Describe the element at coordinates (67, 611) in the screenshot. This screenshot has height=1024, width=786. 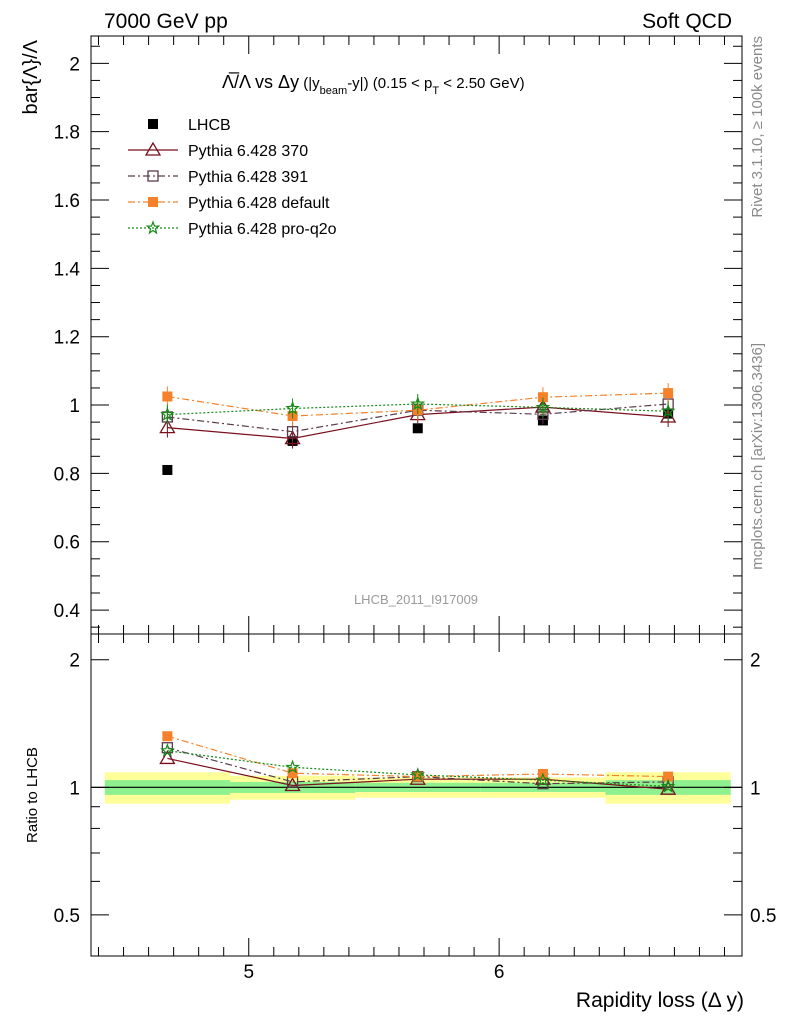
I see `main-y-tick-label: 0.4` at that location.